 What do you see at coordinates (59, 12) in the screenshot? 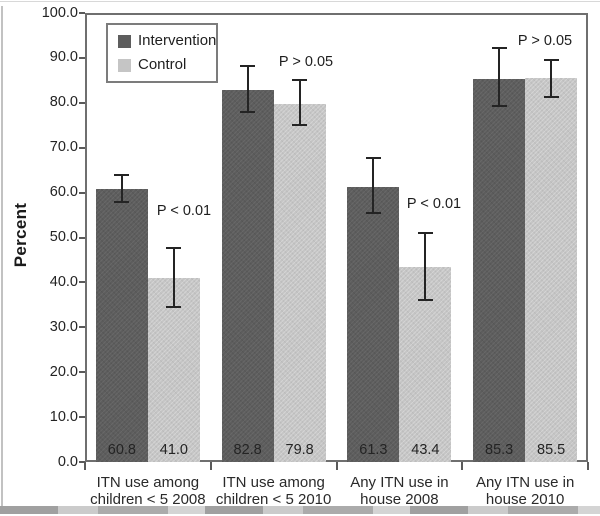
I see `y-axis-tick-label: 100.0` at bounding box center [59, 12].